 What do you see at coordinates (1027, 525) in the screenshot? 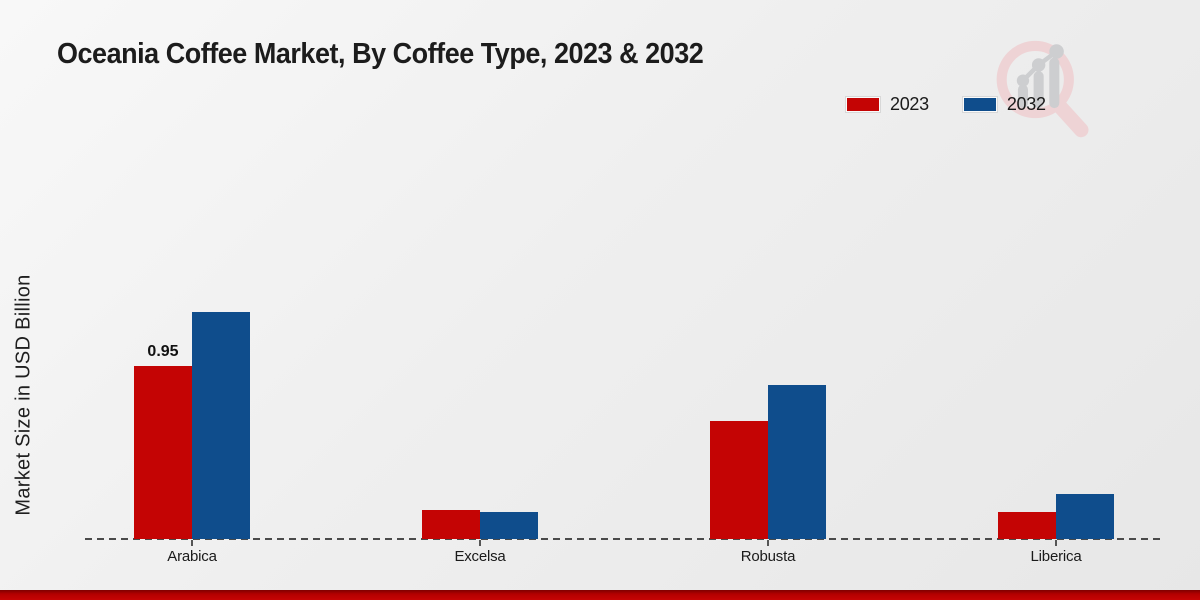
I see `bar-2023-liberica` at bounding box center [1027, 525].